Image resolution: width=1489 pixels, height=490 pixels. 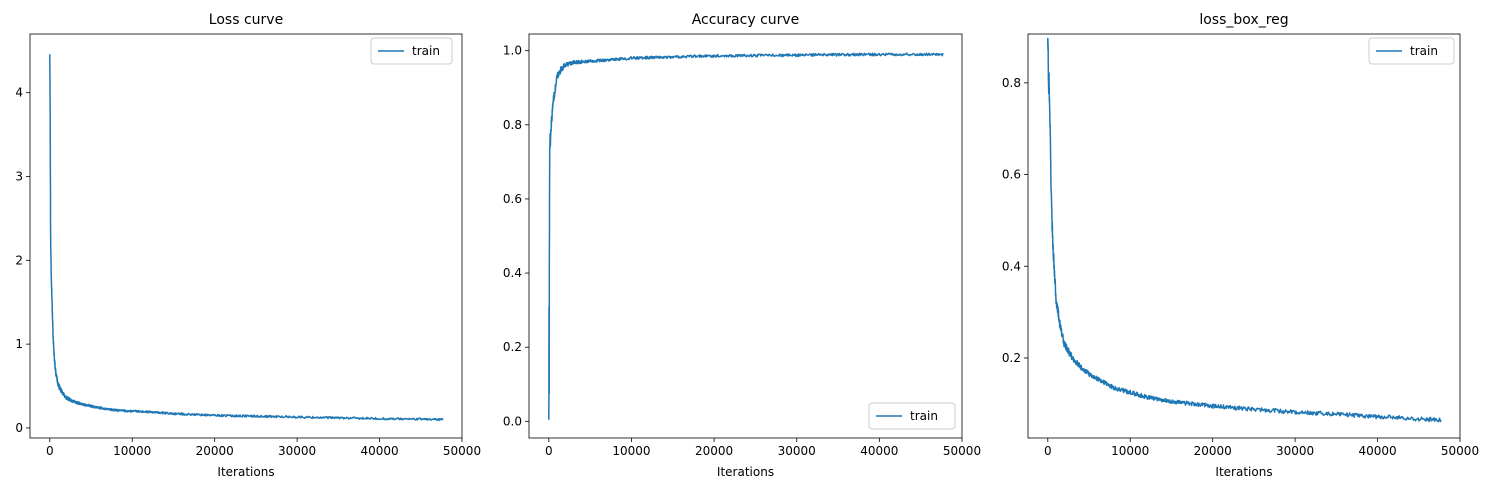 I want to click on y-tick-label: 0, so click(x=19, y=428).